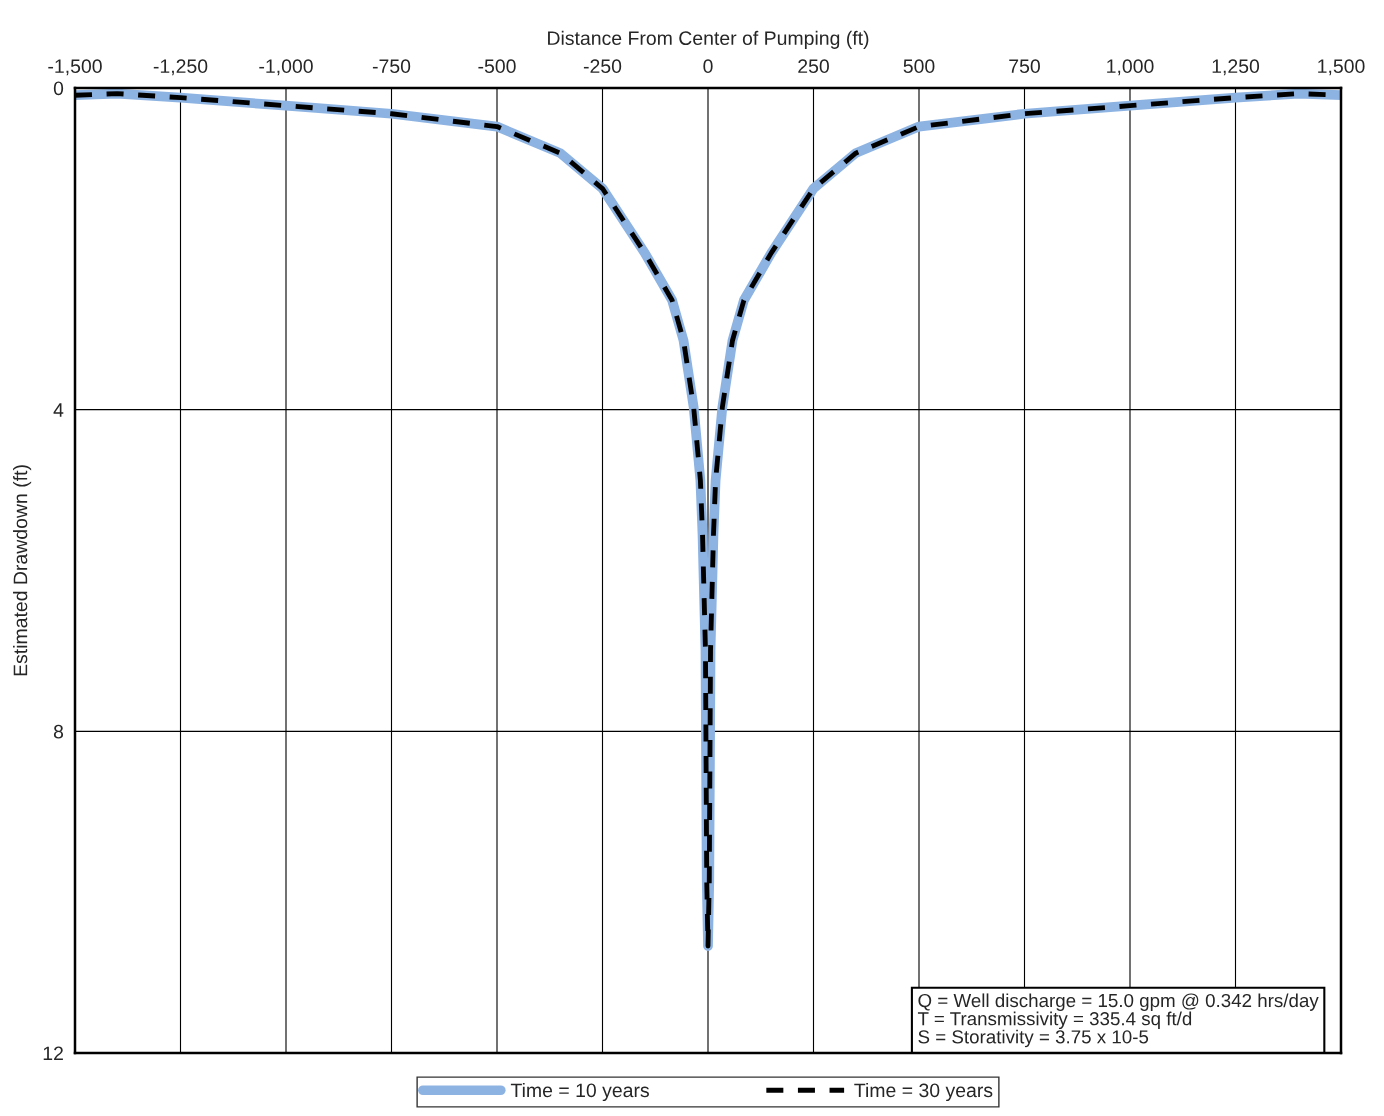 The width and height of the screenshot is (1384, 1116). Describe the element at coordinates (22, 570) in the screenshot. I see `y-axis-title: Estimated Drawdown (ft)` at that location.